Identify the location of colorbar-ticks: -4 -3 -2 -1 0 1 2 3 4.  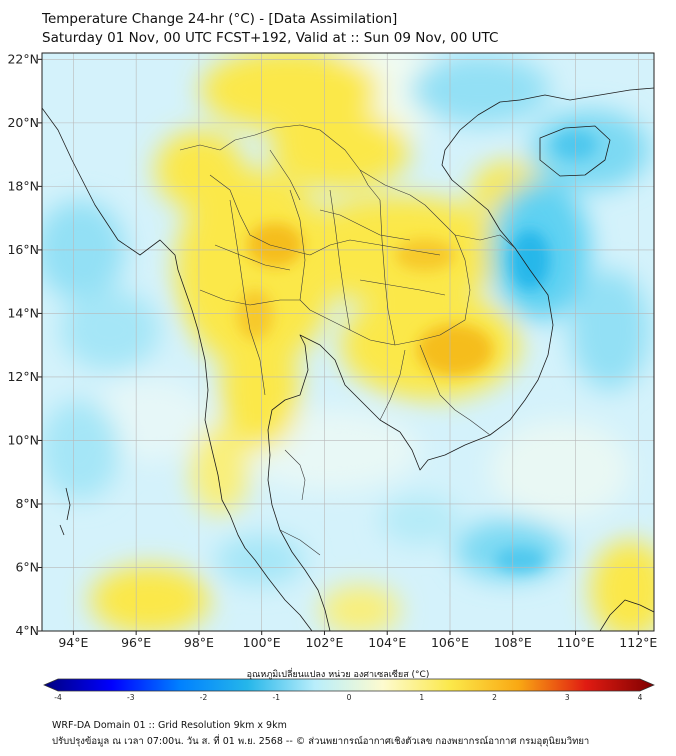
(348, 697).